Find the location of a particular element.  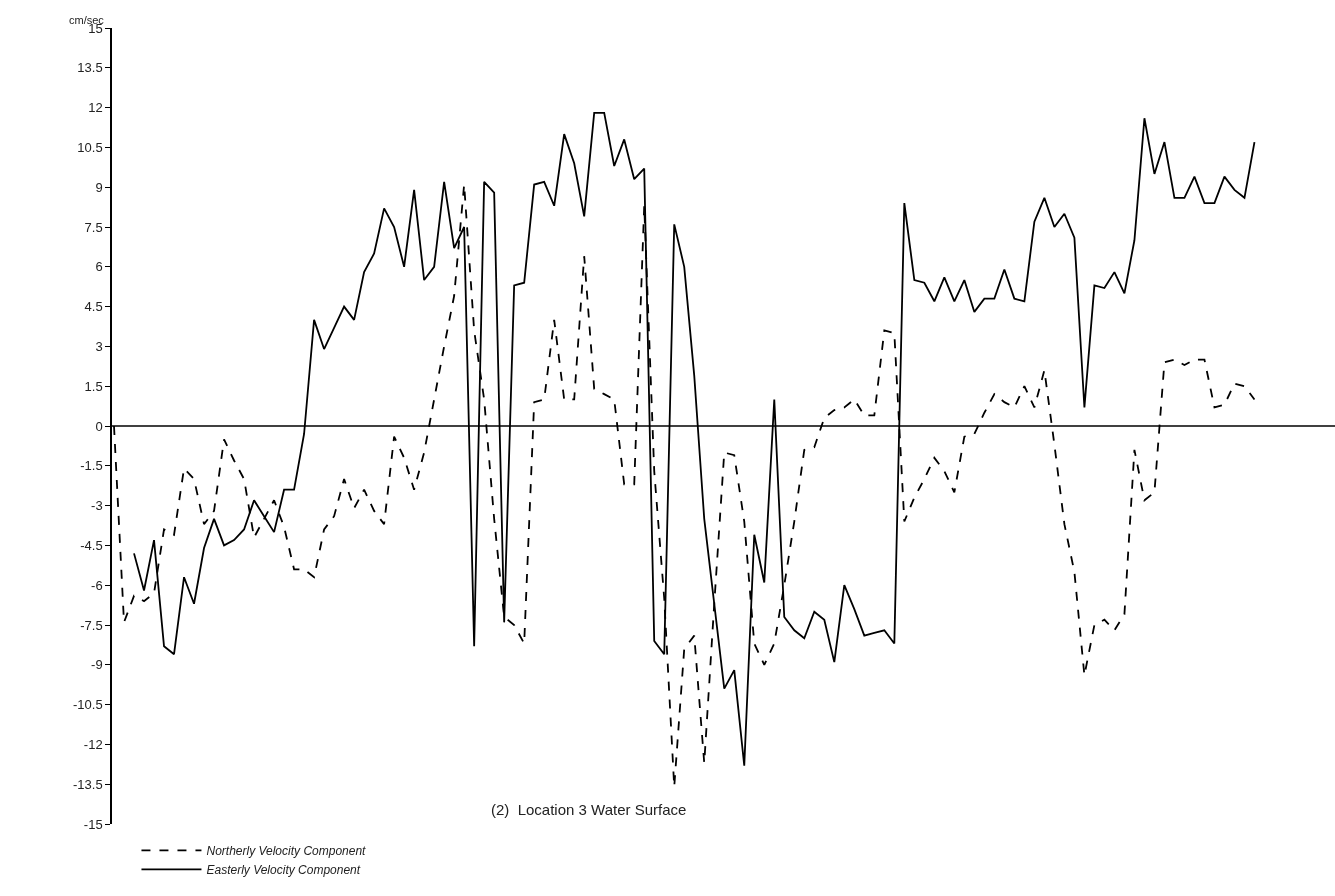

y-tick-label: 10.5 is located at coordinates (90, 147).